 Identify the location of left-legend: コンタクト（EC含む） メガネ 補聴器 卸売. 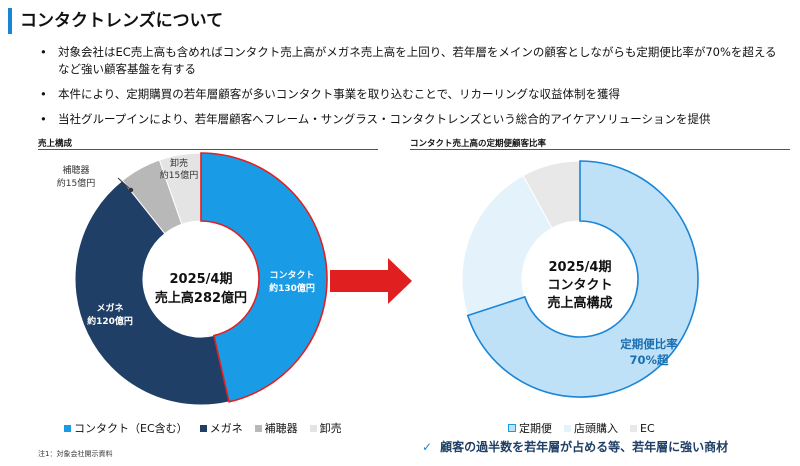
(203, 428).